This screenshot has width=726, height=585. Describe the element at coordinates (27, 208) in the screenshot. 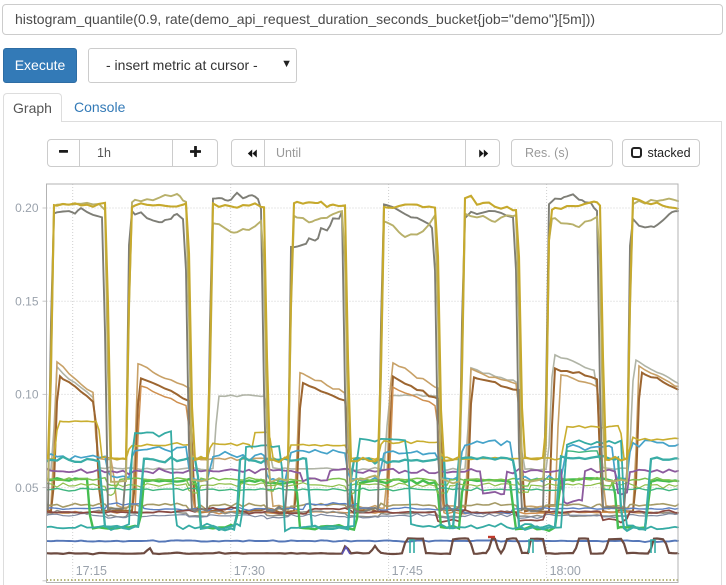

I see `svg-text: 0.20` at that location.